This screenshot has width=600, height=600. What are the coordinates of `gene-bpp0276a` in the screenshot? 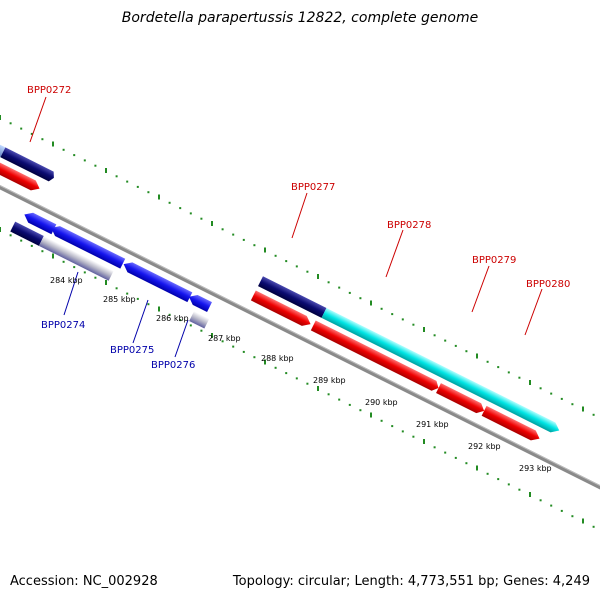 It's located at (199, 302).